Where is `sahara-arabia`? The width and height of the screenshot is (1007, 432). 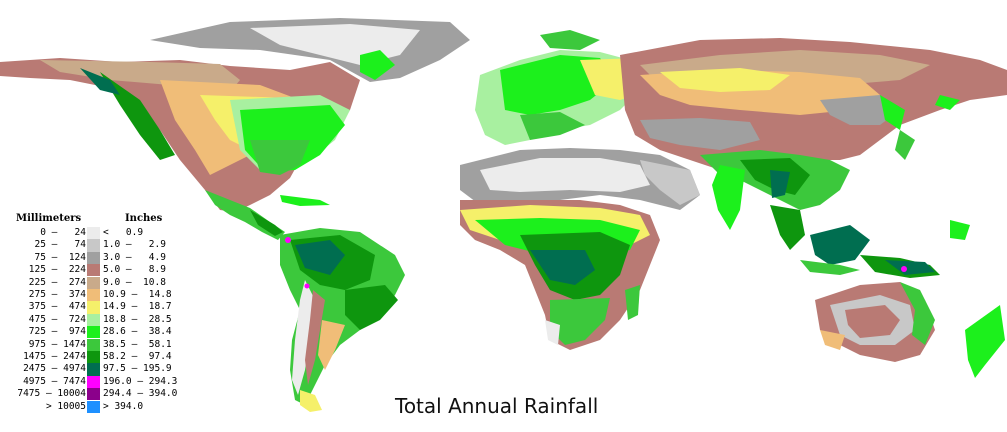 sahara-arabia is located at coordinates (580, 179).